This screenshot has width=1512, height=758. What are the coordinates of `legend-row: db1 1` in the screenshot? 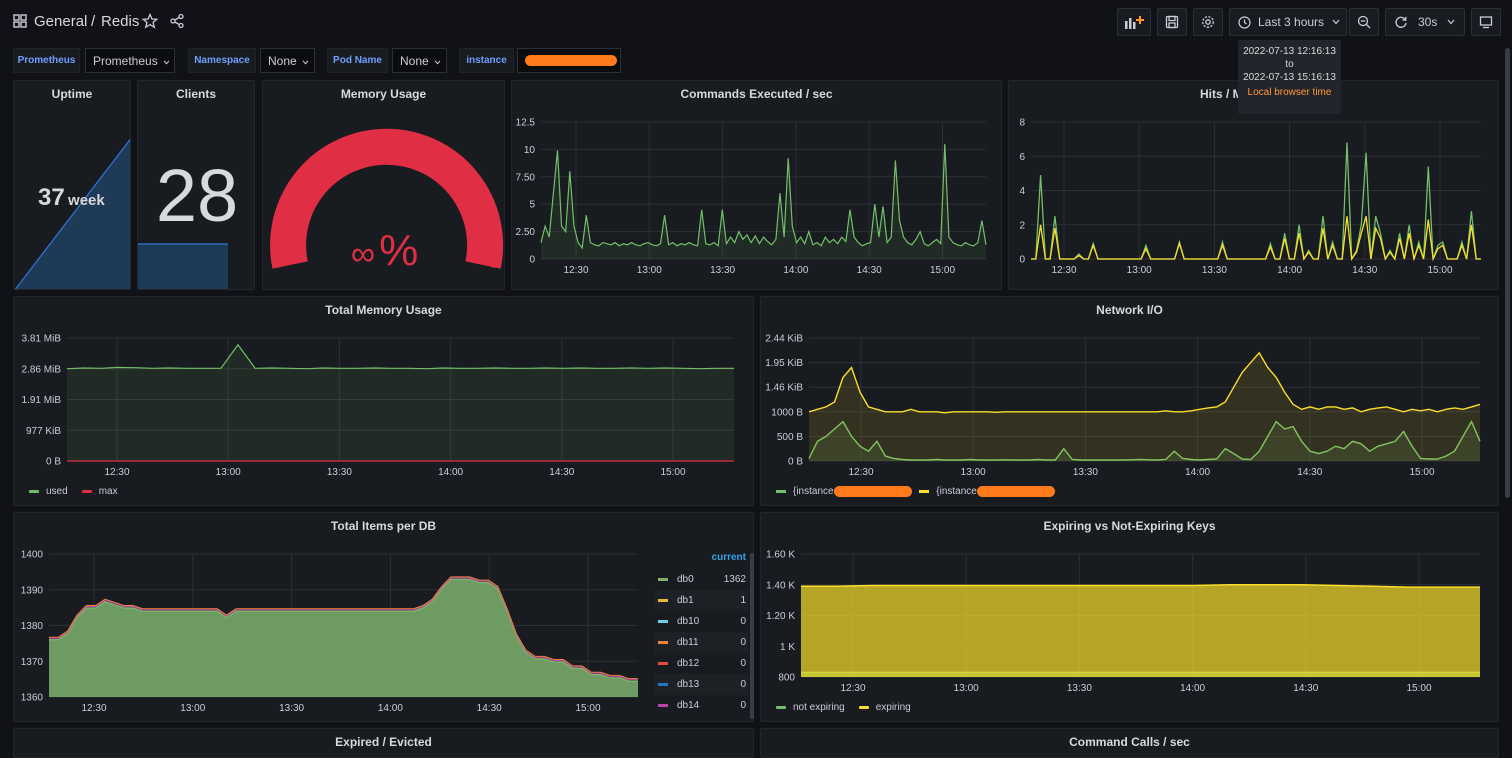 It's located at (701, 600).